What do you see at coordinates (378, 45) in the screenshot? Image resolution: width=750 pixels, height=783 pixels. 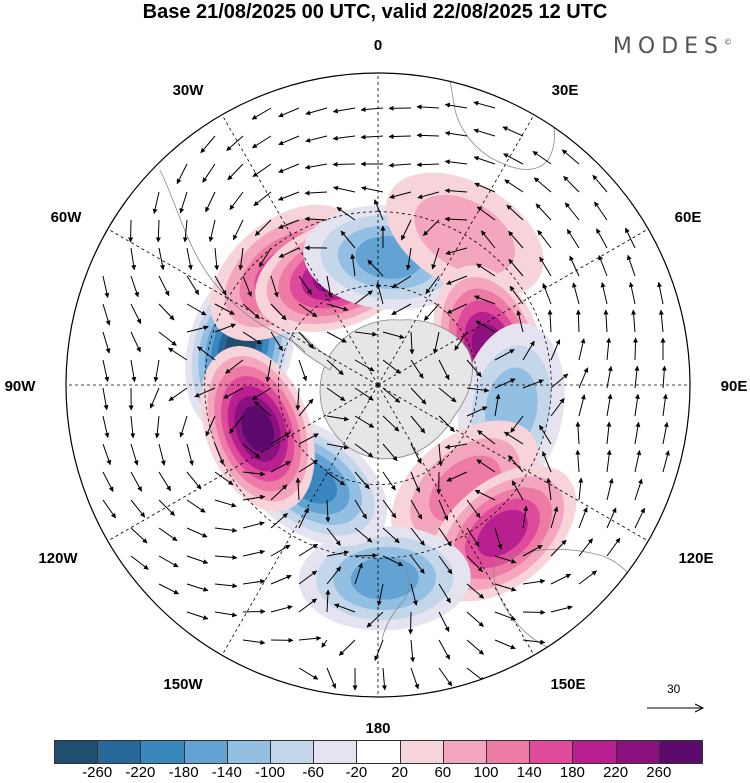 I see `lon-label-0: 0` at bounding box center [378, 45].